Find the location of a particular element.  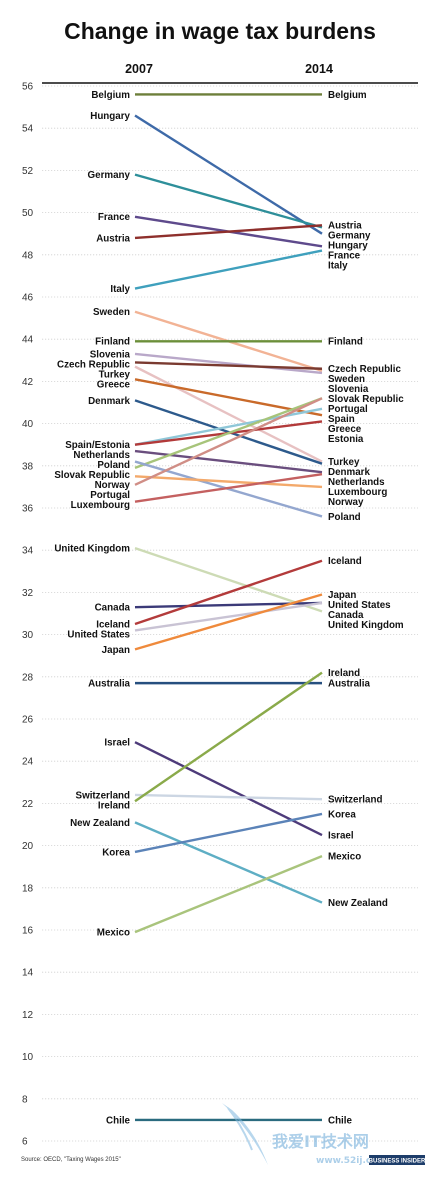

series-line-slovenia is located at coordinates (228, 363).